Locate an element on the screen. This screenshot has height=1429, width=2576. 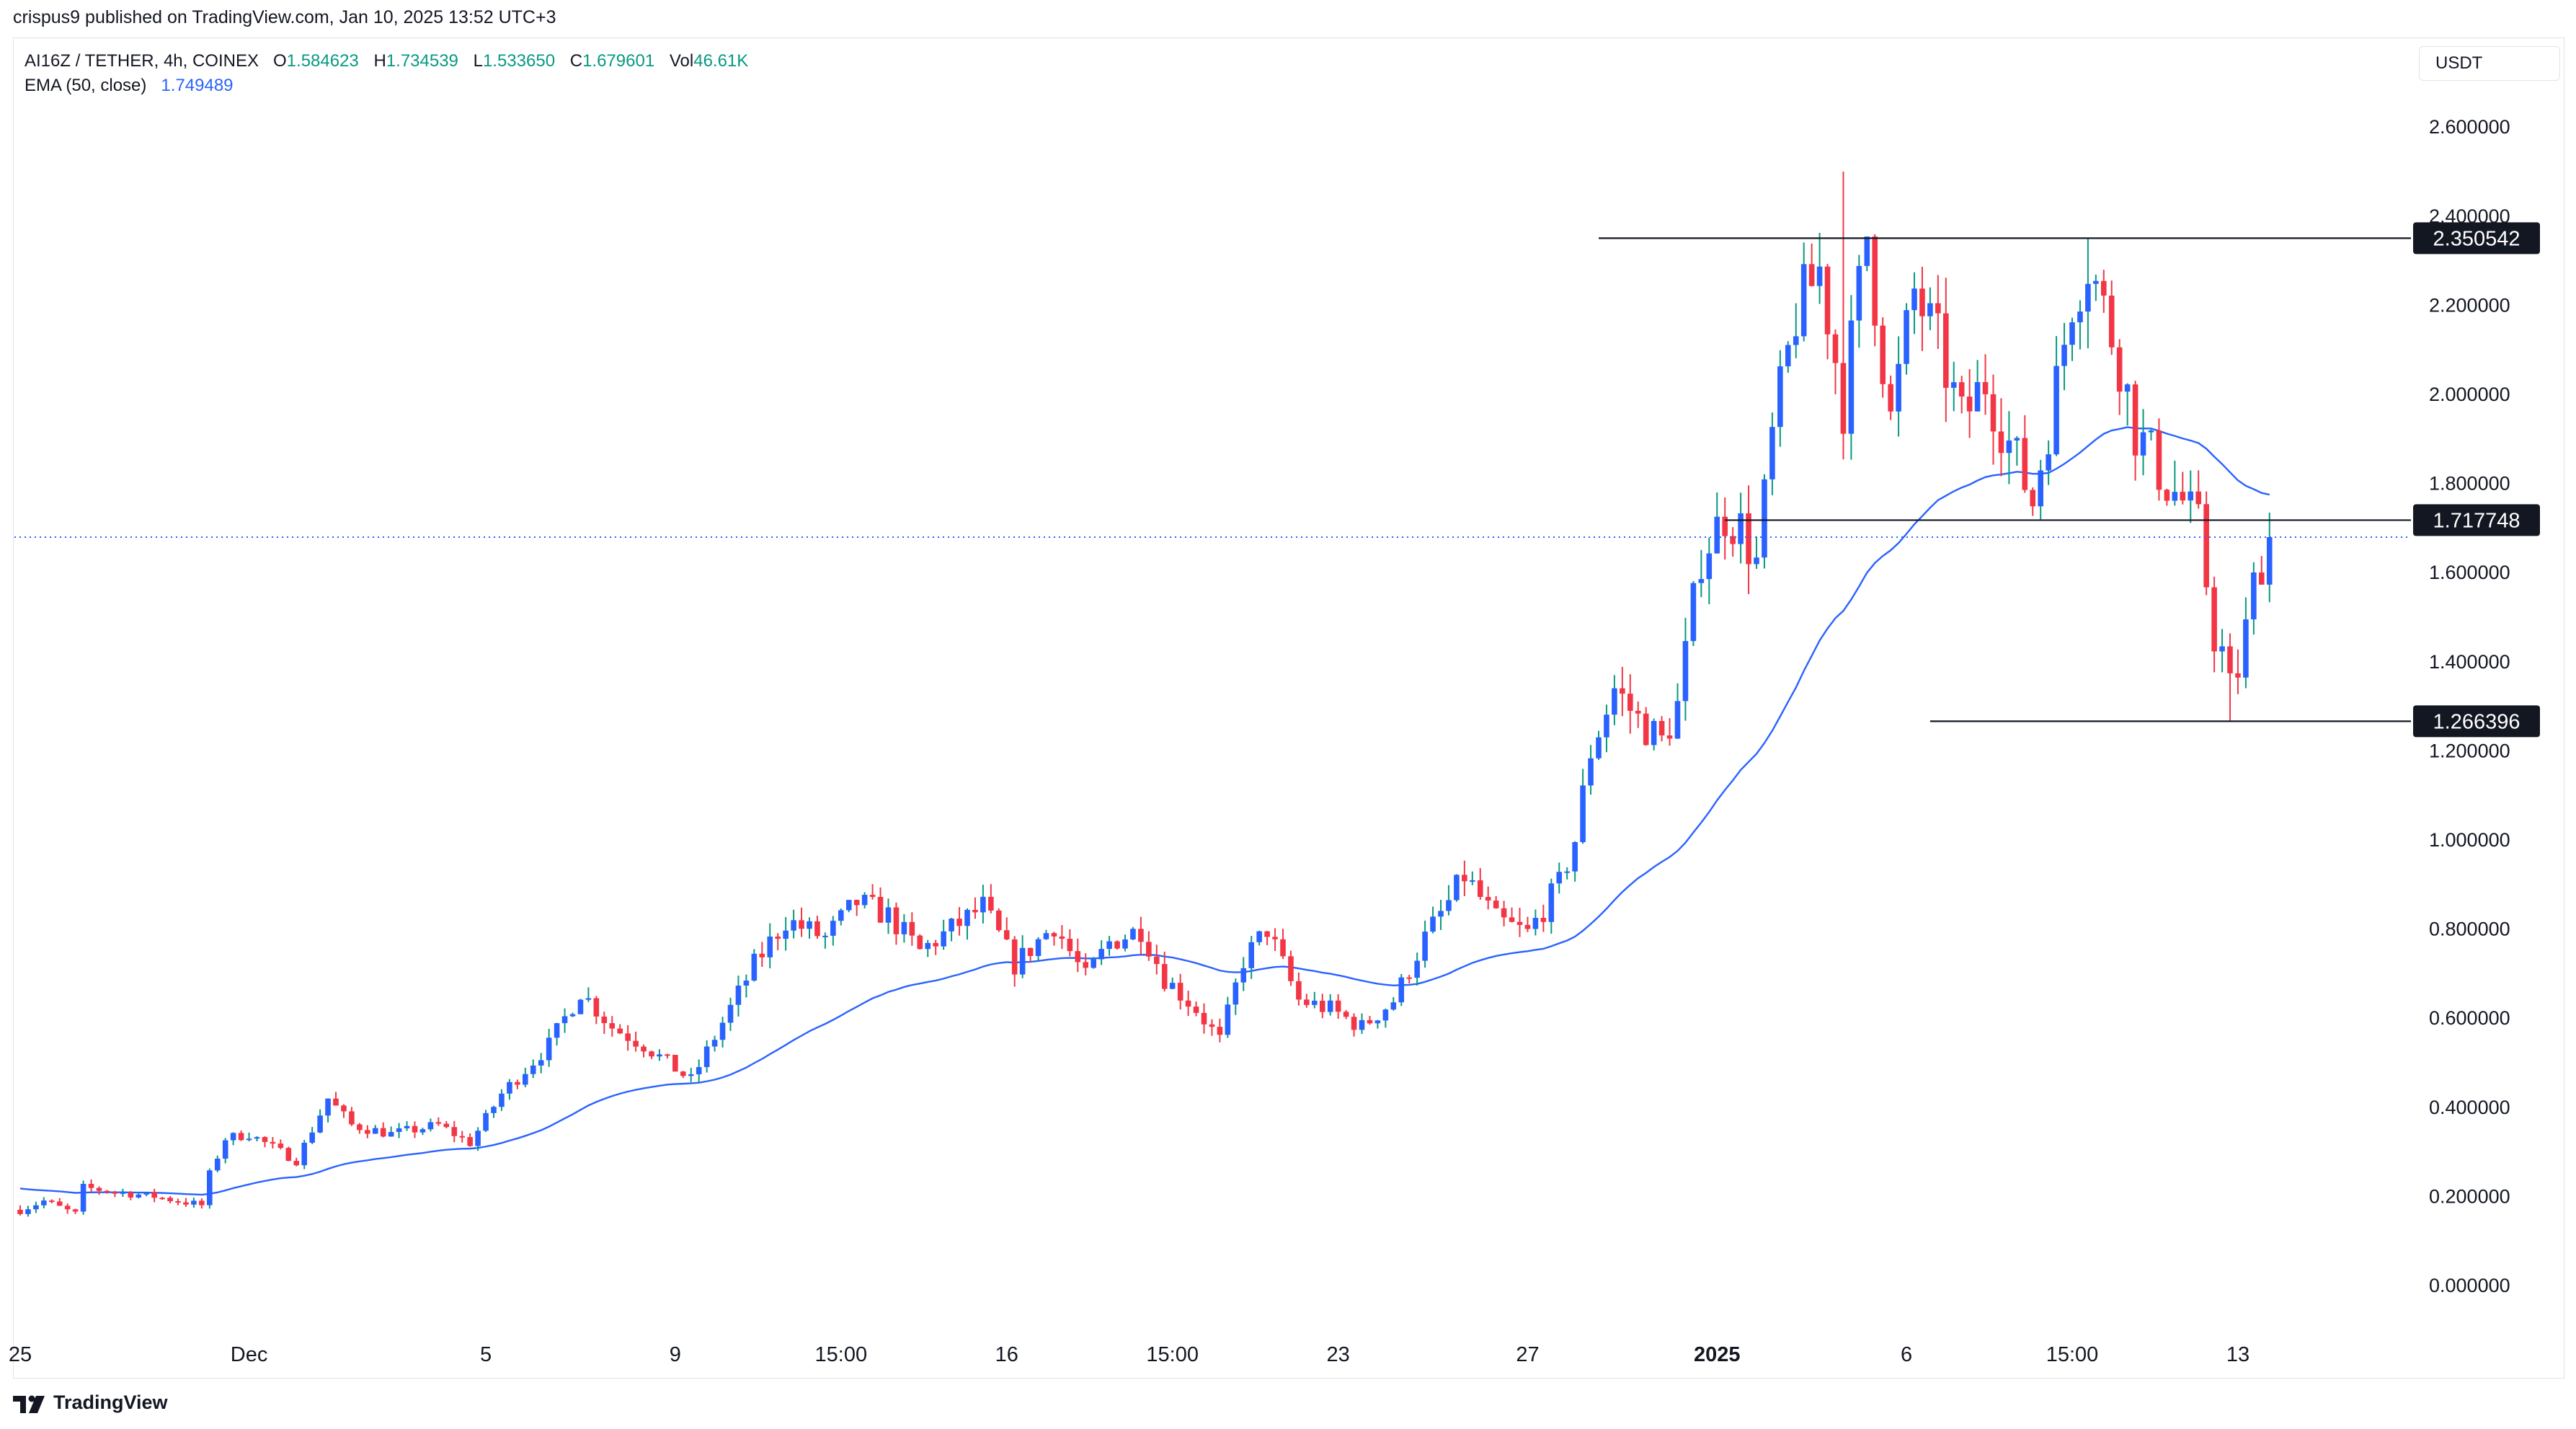
time-tick-label: 15:00 is located at coordinates (1172, 1355).